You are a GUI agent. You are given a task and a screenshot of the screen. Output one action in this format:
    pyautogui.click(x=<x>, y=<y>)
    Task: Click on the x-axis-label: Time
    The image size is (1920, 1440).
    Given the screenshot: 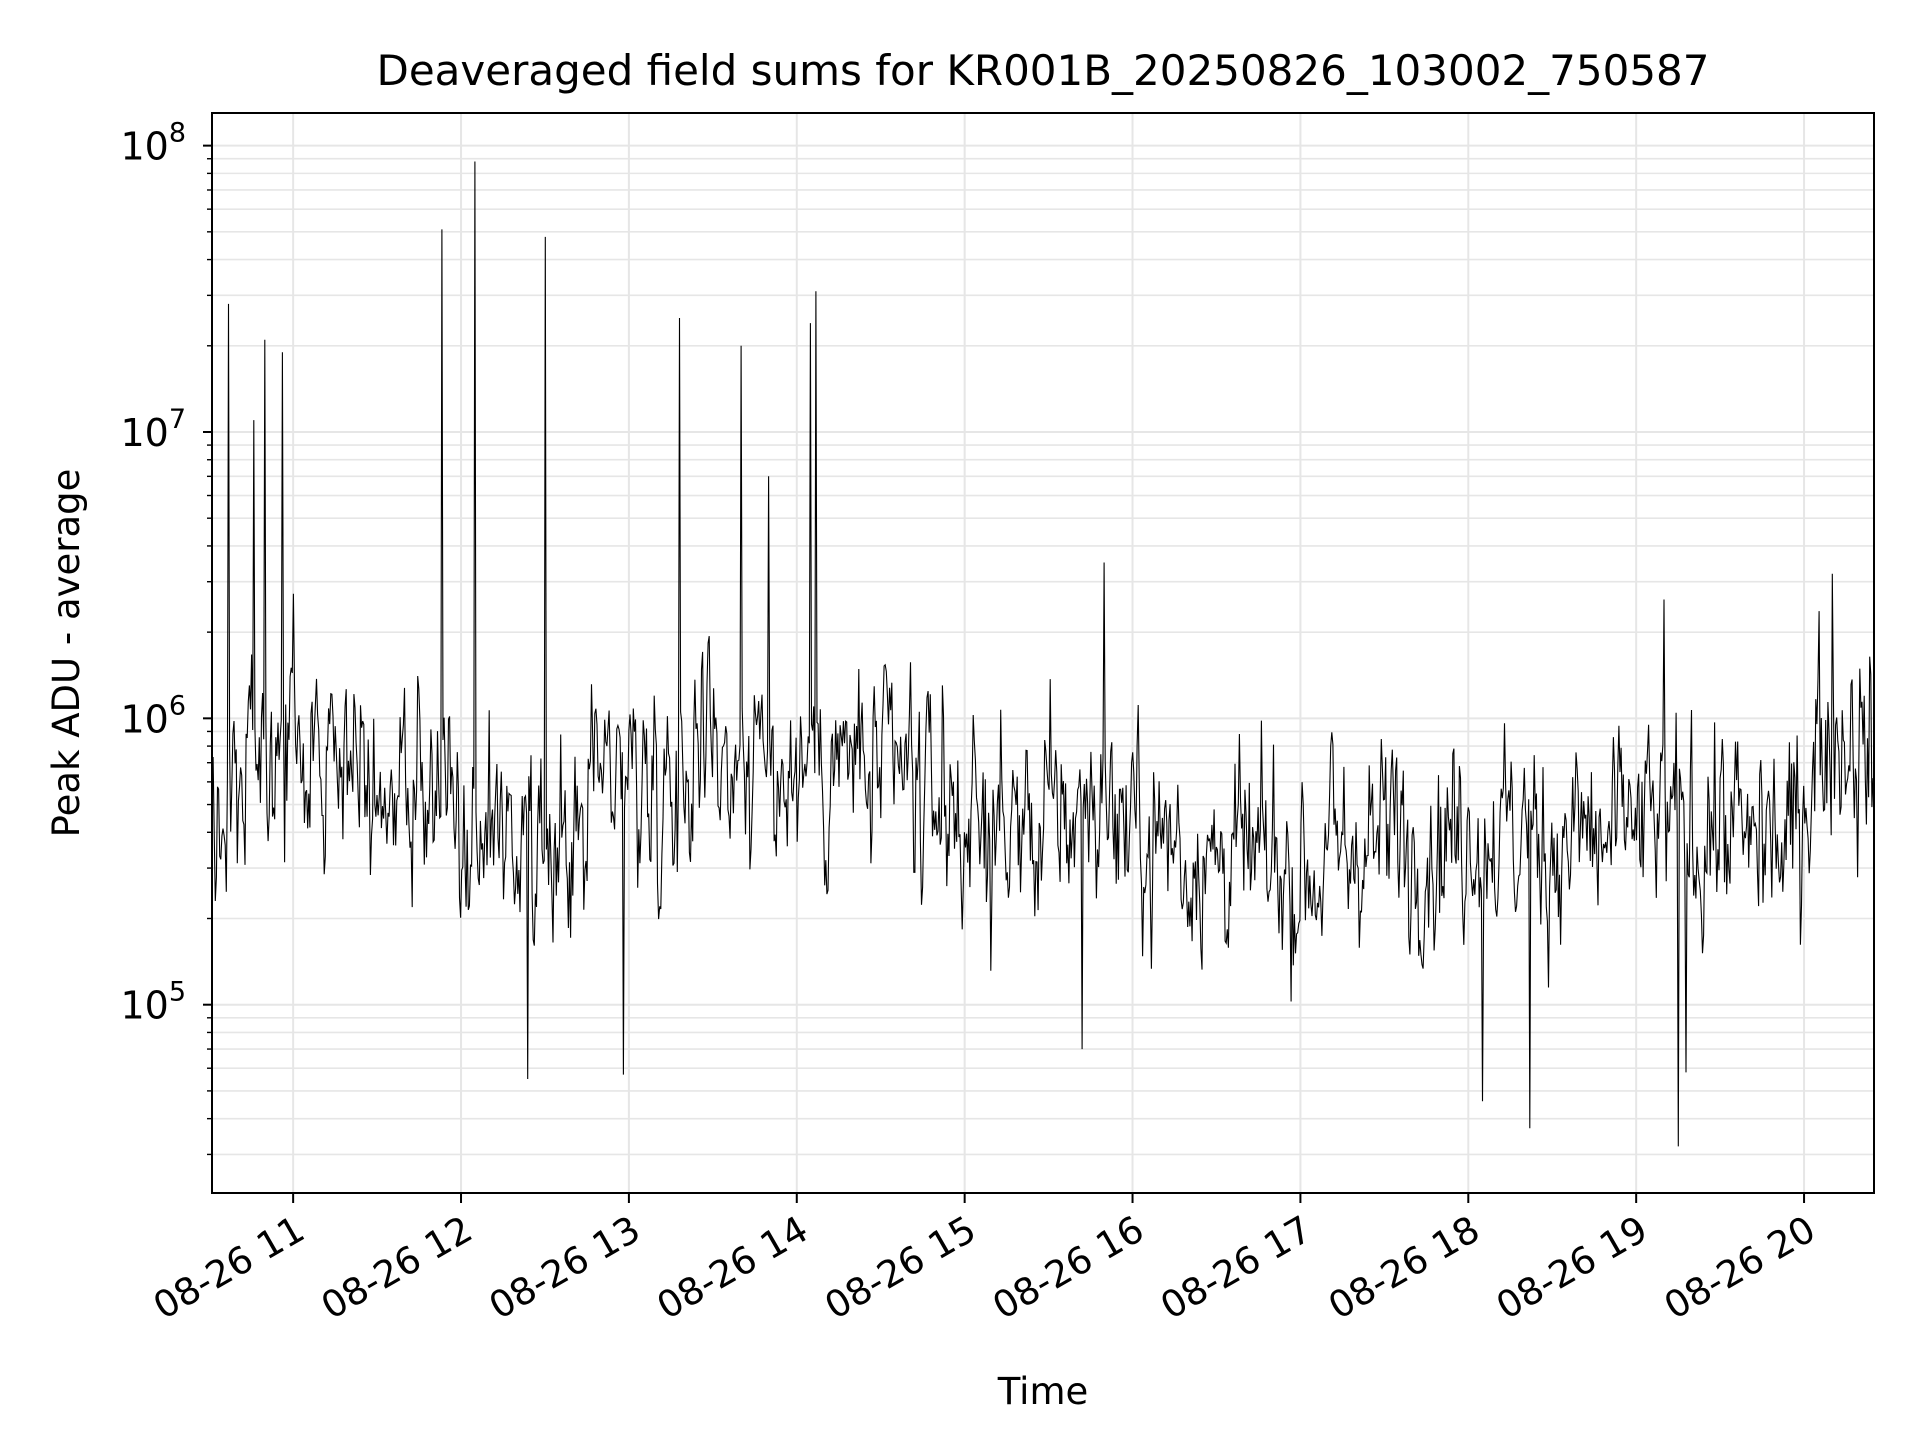 What is the action you would take?
    pyautogui.click(x=1043, y=1391)
    